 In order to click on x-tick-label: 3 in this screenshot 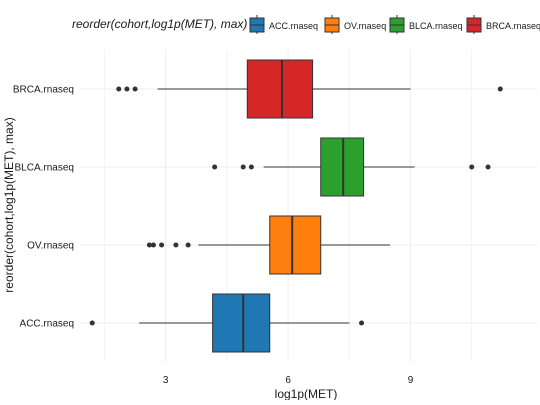, I will do `click(166, 380)`.